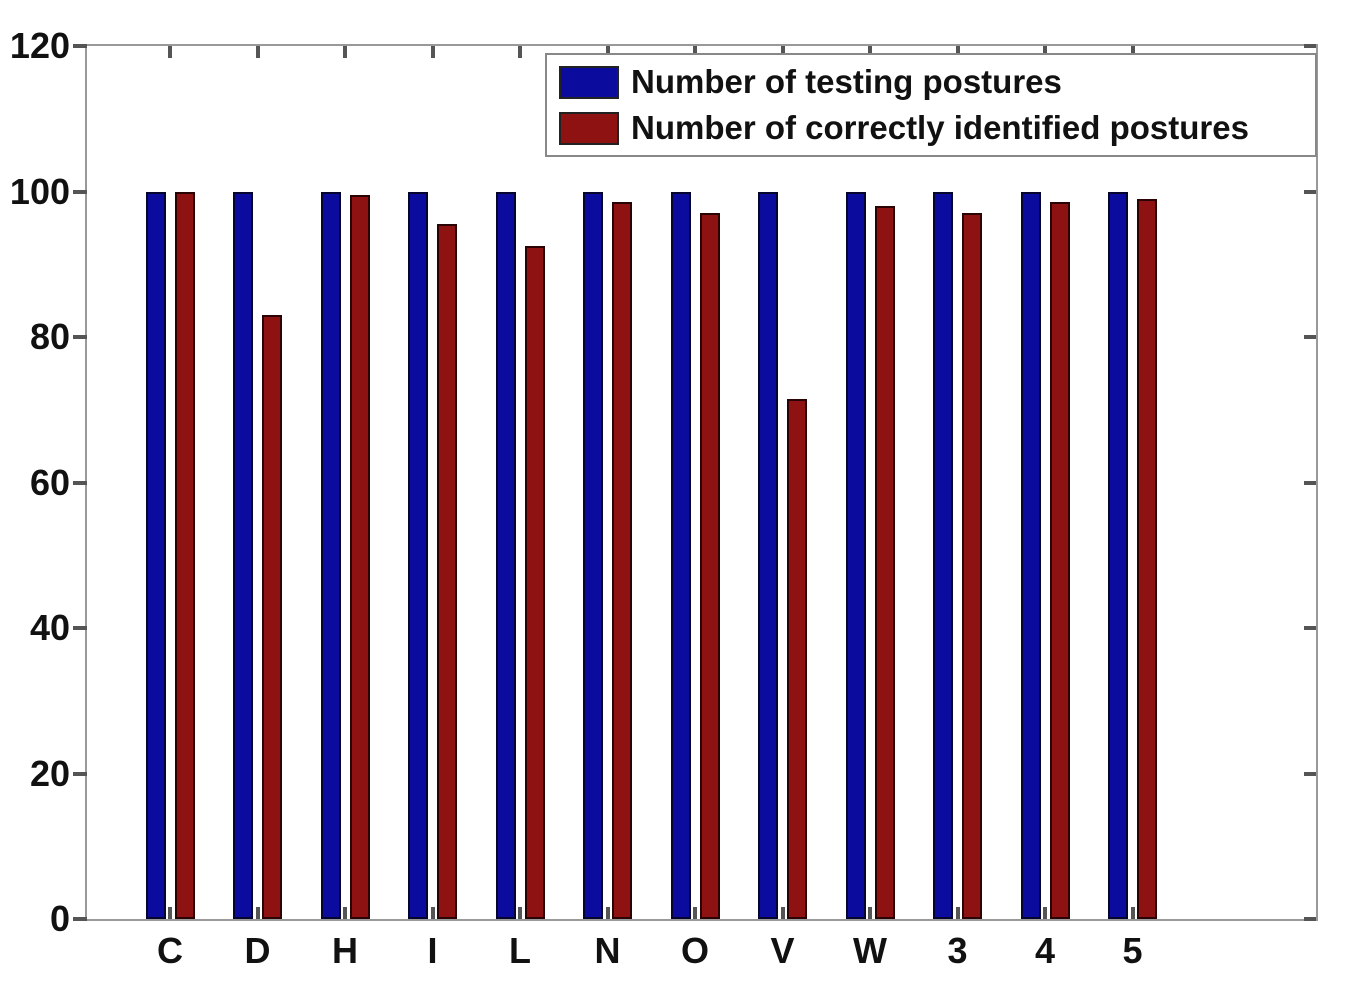  I want to click on bar-identified-N, so click(622, 560).